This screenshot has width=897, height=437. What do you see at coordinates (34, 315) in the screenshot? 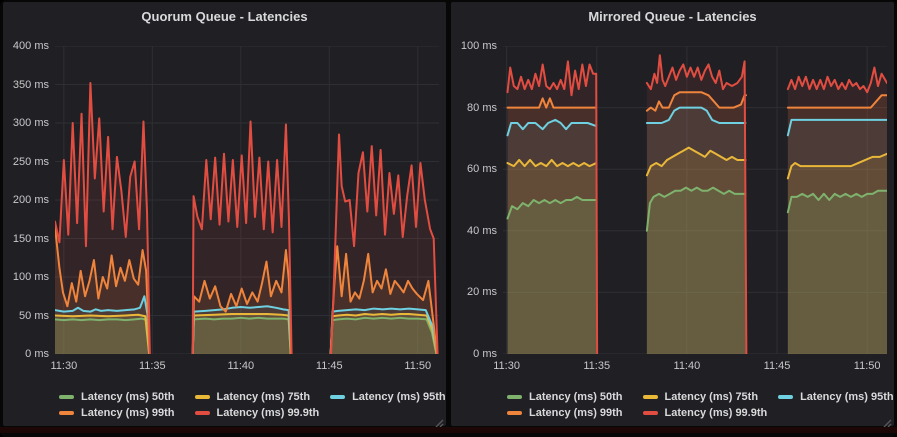
I see `y-tick-label: 50 ms` at bounding box center [34, 315].